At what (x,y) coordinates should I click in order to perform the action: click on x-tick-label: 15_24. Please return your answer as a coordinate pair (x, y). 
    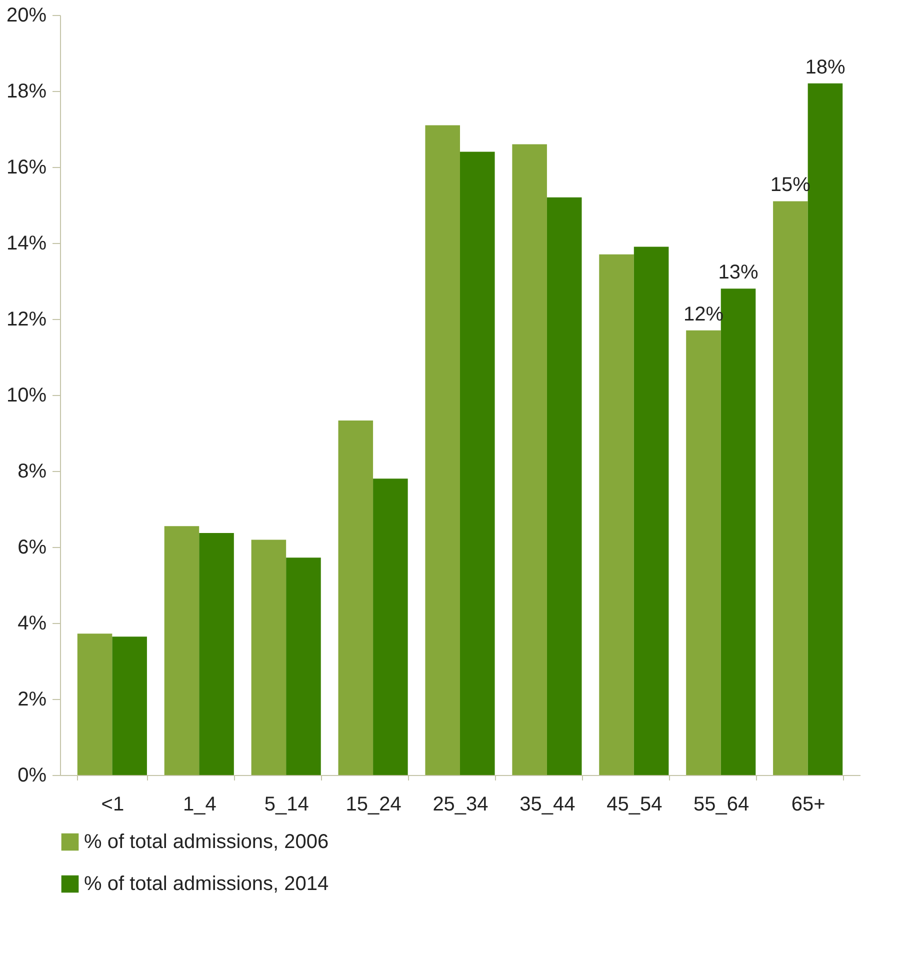
    Looking at the image, I should click on (374, 805).